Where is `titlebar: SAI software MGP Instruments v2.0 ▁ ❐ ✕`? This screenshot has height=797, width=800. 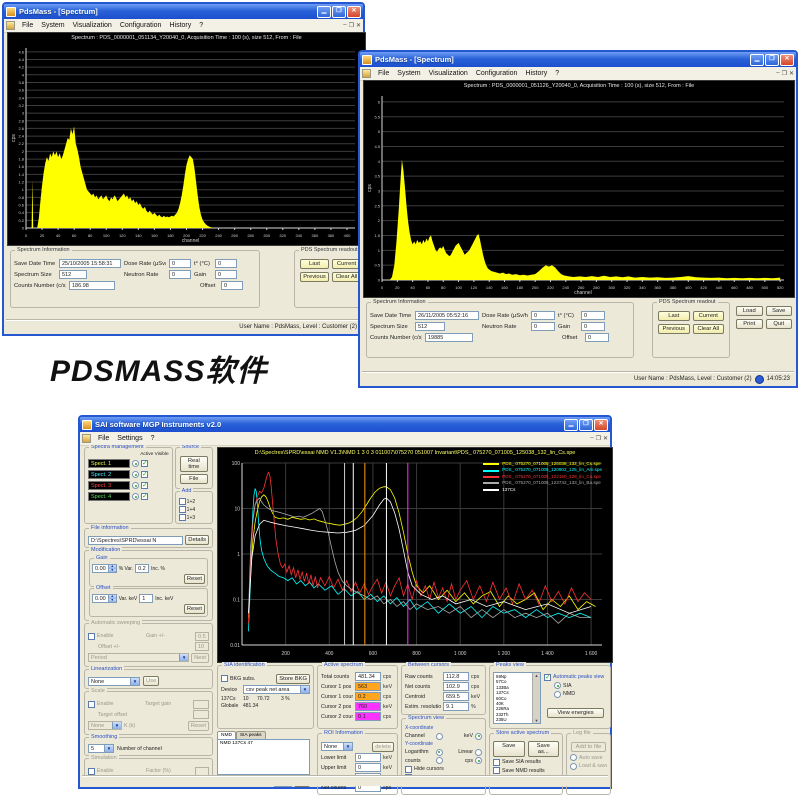 titlebar: SAI software MGP Instruments v2.0 ▁ ❐ ✕ is located at coordinates (345, 424).